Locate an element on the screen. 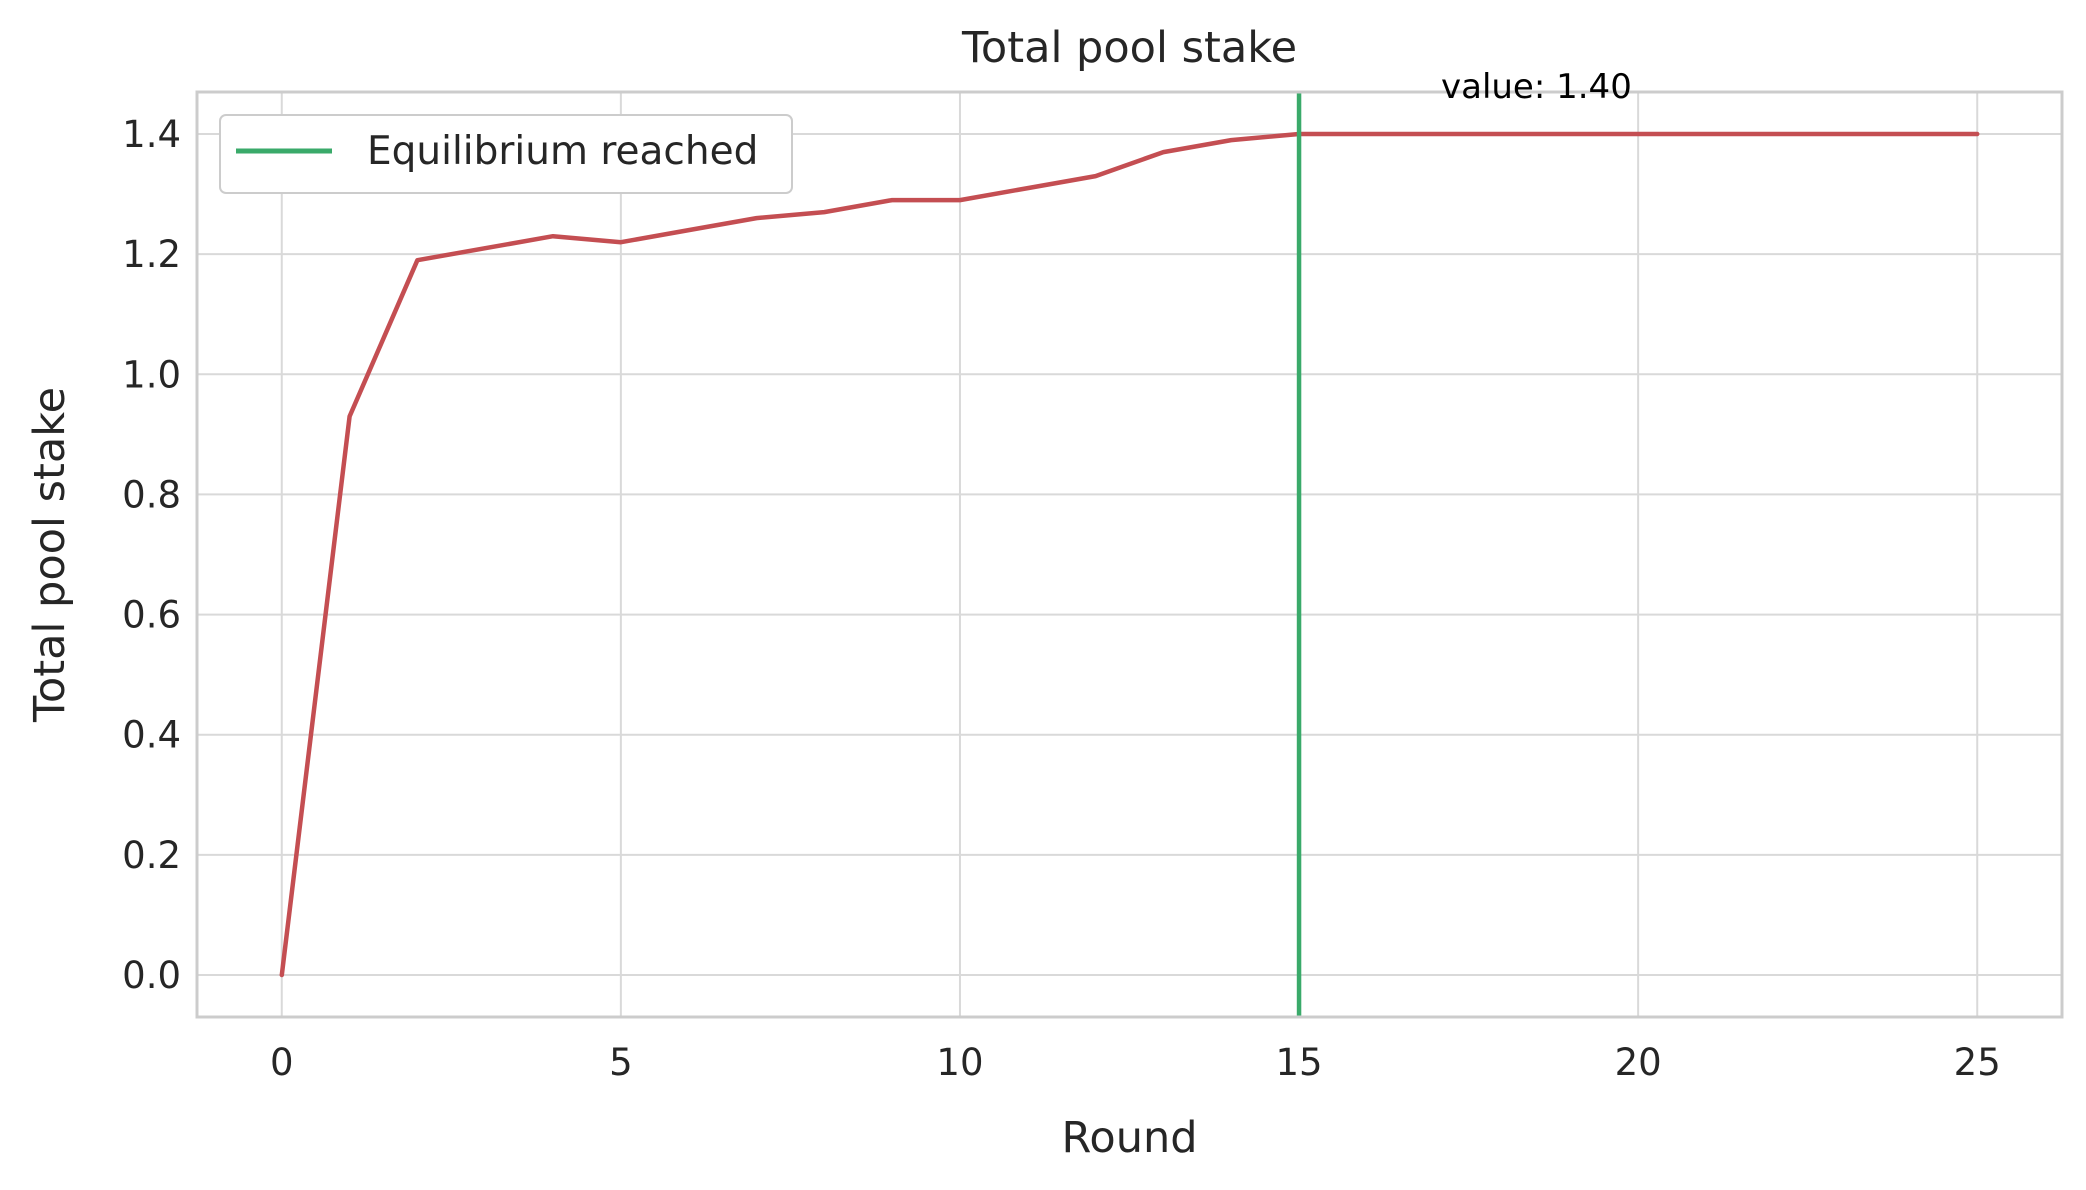 This screenshot has width=2086, height=1190. legend-label-equilibrium: Equilibrium reached is located at coordinates (562, 151).